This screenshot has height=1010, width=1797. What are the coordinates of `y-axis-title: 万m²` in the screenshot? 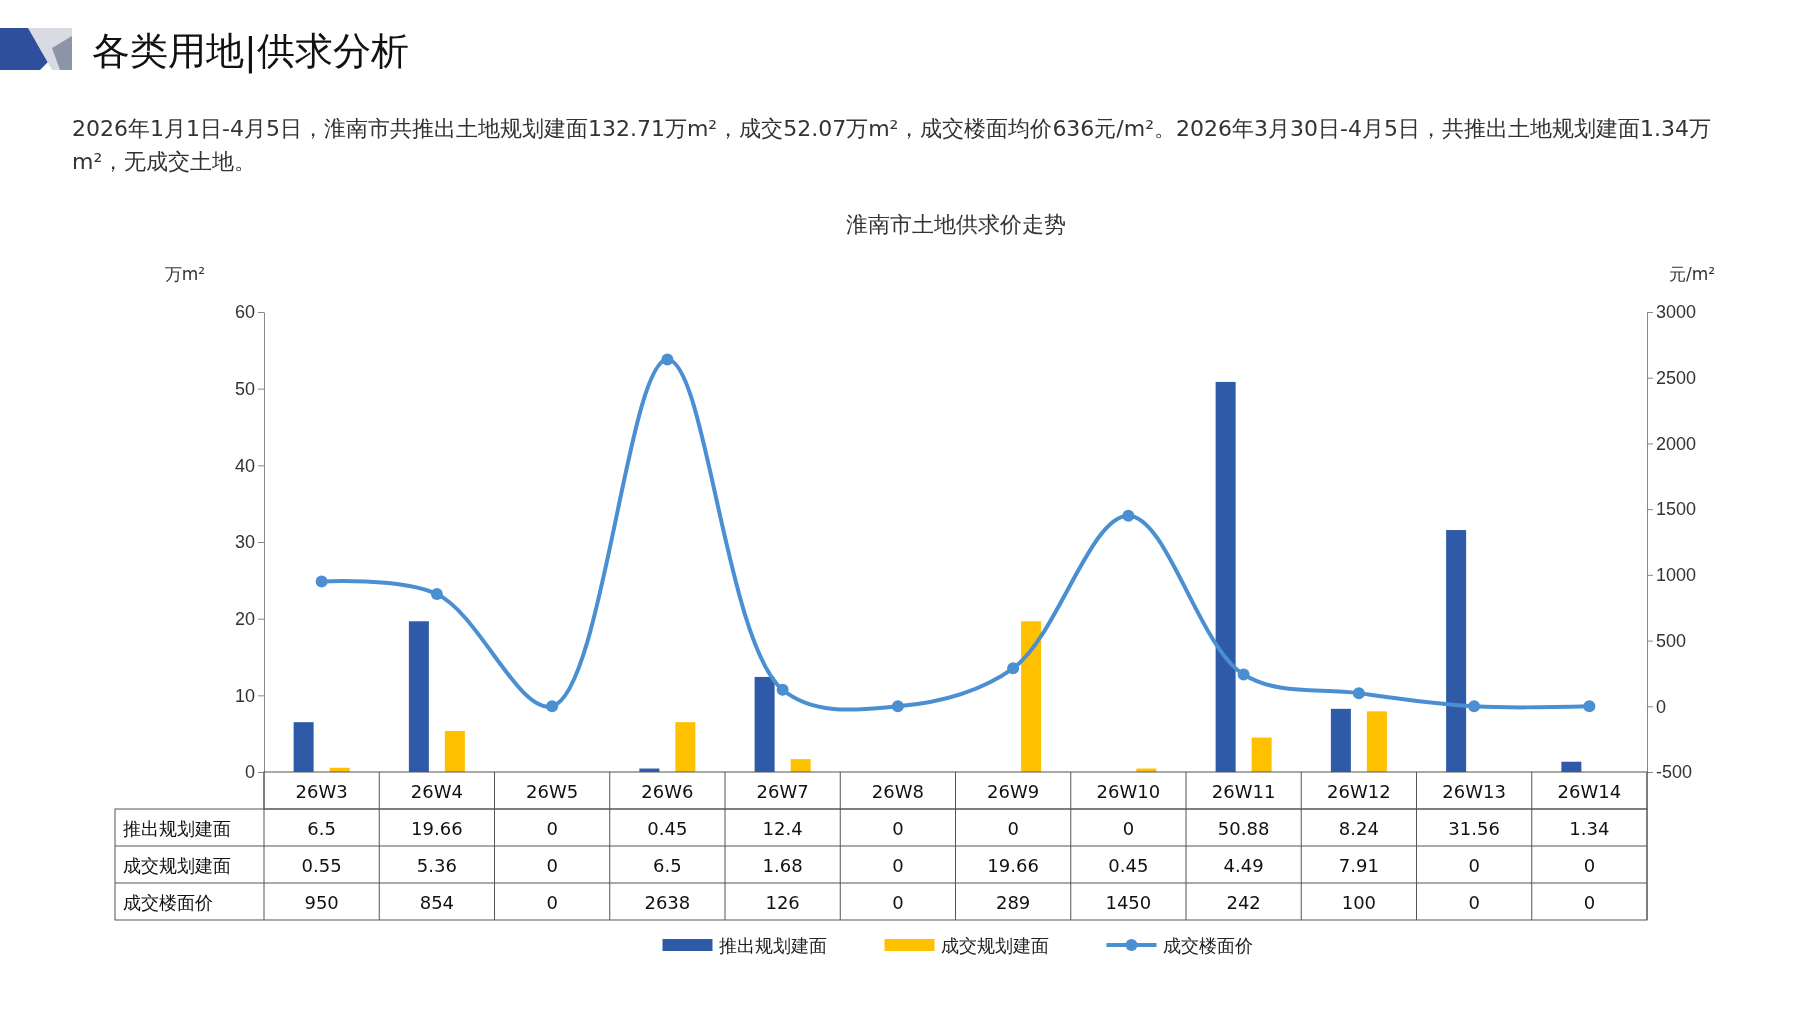 It's located at (185, 274).